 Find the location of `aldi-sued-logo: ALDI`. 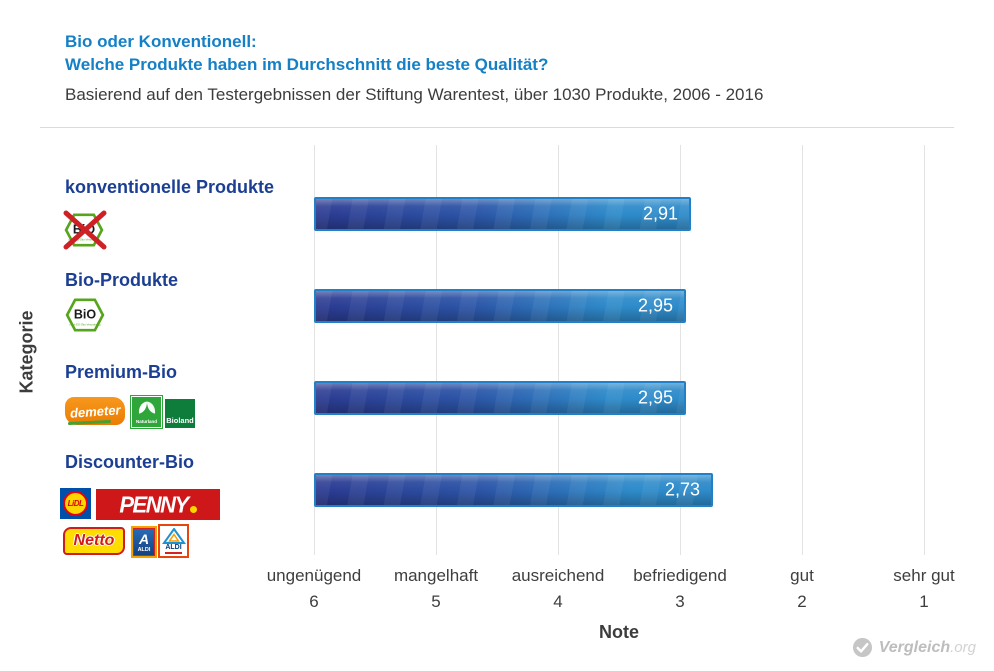

aldi-sued-logo: ALDI is located at coordinates (173, 541).